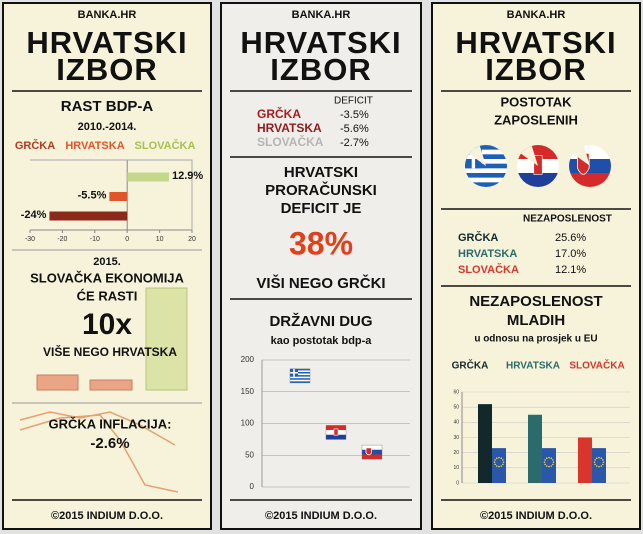  I want to click on heading: MLADIH, so click(536, 320).